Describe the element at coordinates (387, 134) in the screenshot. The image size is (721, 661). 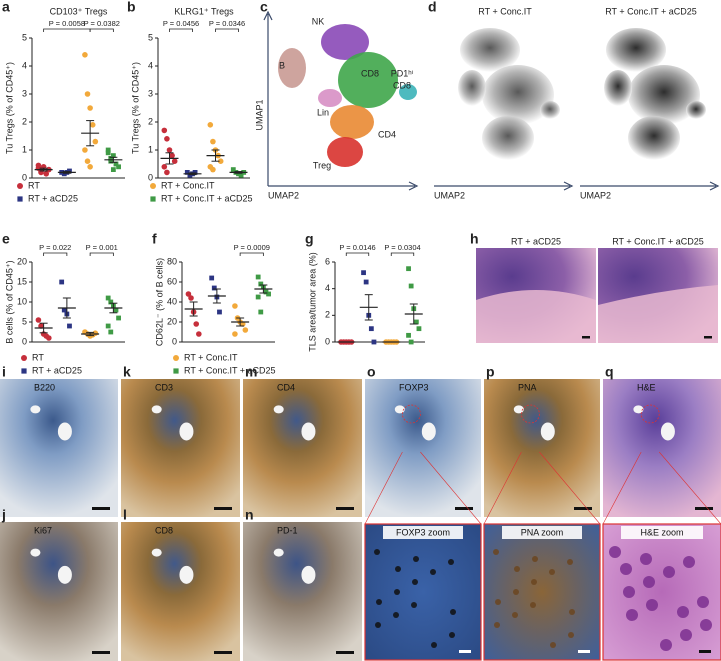
I see `cluster-label: CD4` at that location.